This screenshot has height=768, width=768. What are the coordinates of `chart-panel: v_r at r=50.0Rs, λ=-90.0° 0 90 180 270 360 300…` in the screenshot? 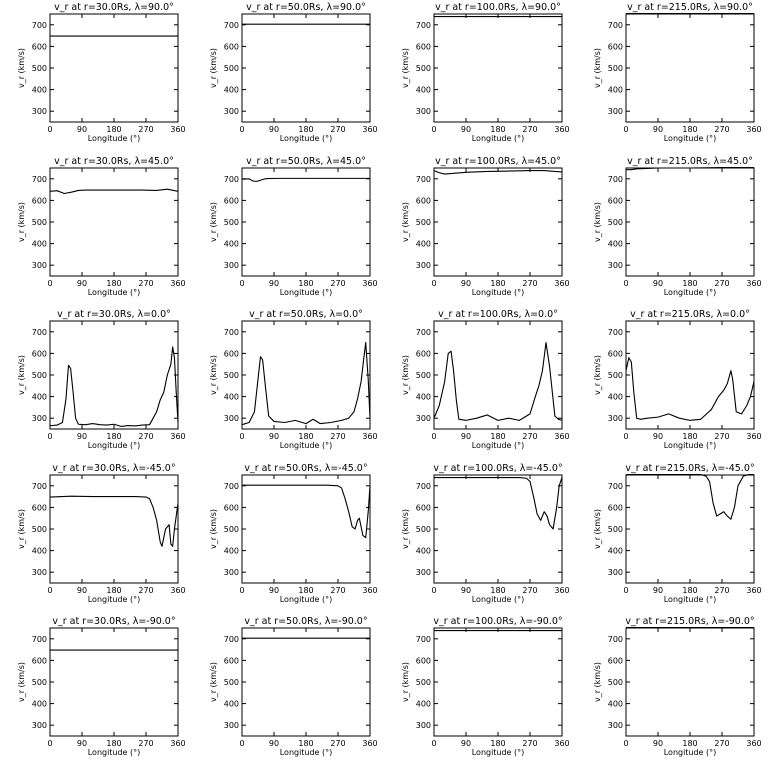 It's located at (288, 691).